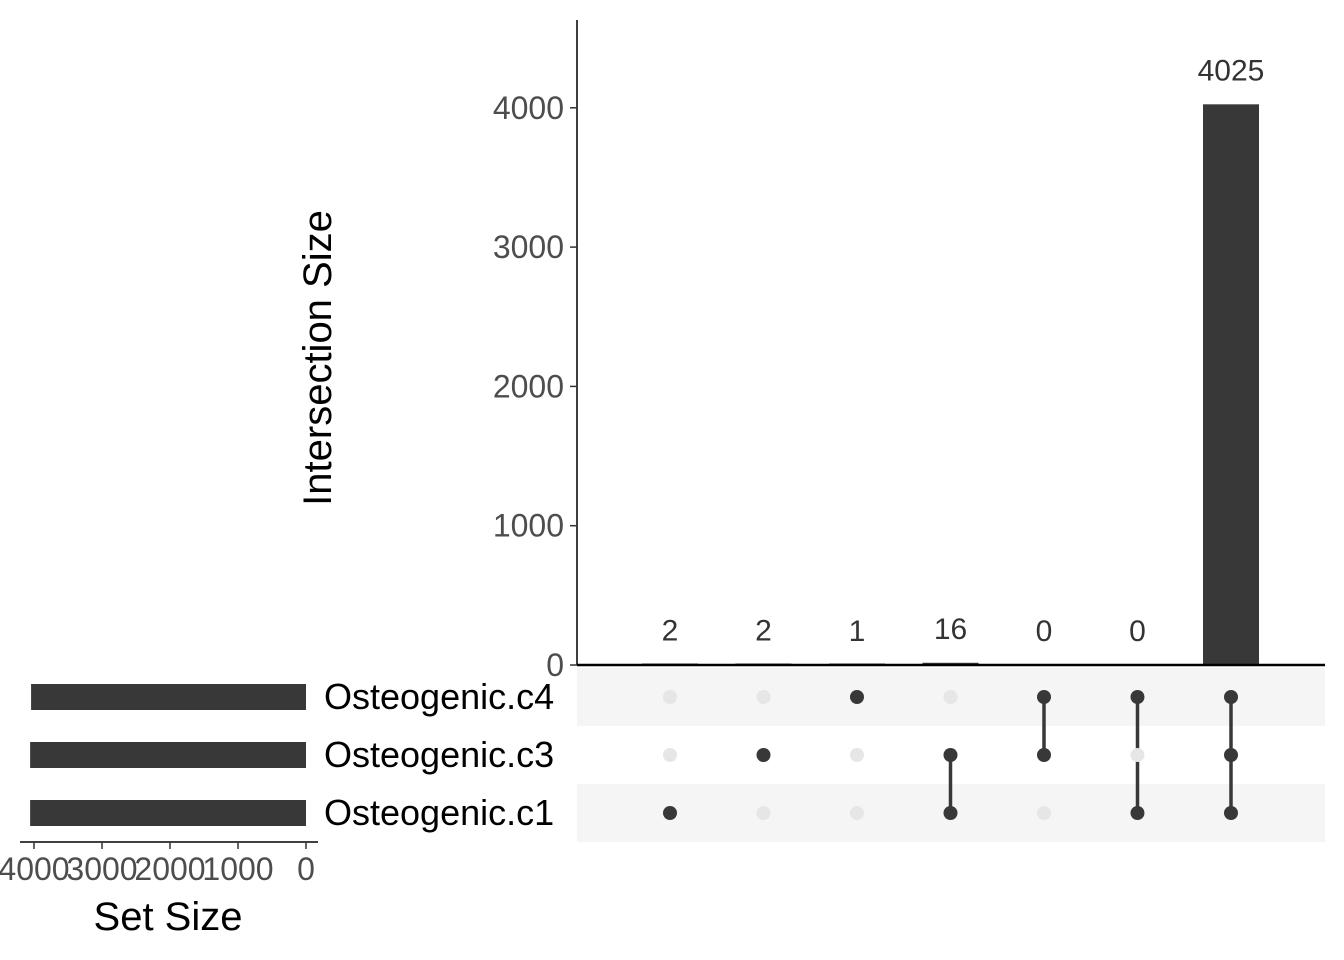 The width and height of the screenshot is (1344, 960). What do you see at coordinates (237, 869) in the screenshot?
I see `set-size-tick-label: 1000` at bounding box center [237, 869].